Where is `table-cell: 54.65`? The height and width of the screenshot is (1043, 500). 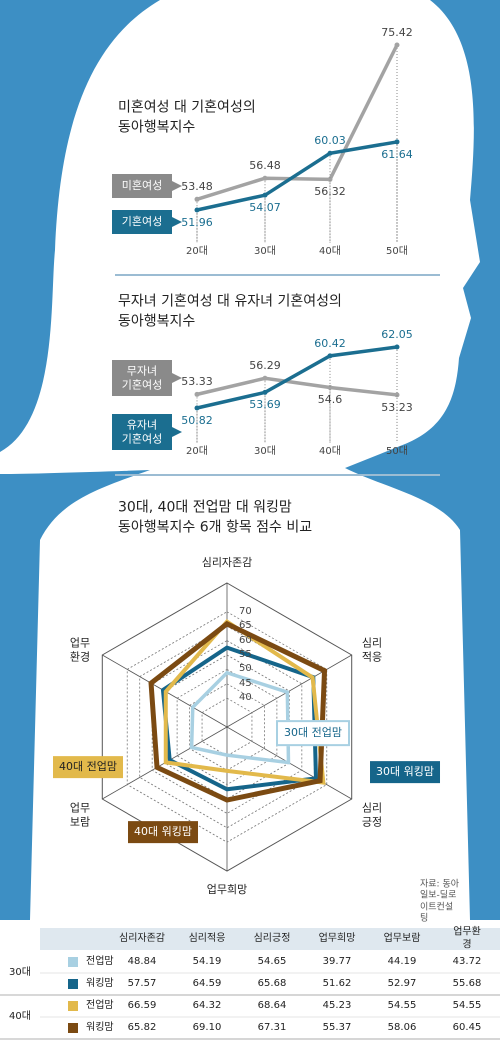
table-cell: 54.65 is located at coordinates (272, 961).